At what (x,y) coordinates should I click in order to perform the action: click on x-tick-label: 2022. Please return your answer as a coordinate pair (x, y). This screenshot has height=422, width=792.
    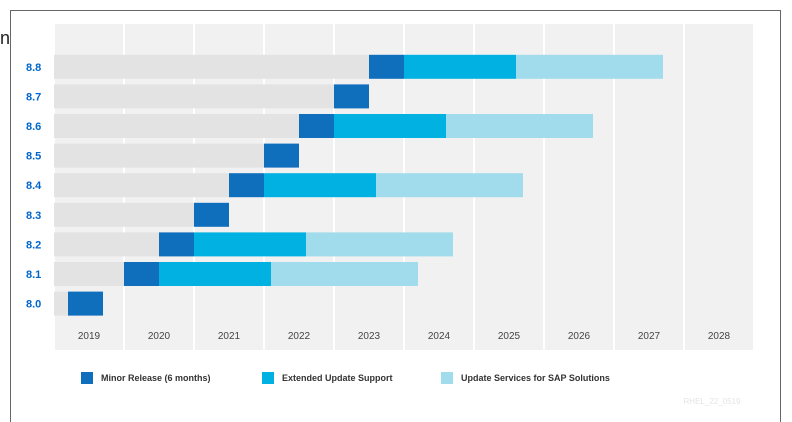
    Looking at the image, I should click on (299, 336).